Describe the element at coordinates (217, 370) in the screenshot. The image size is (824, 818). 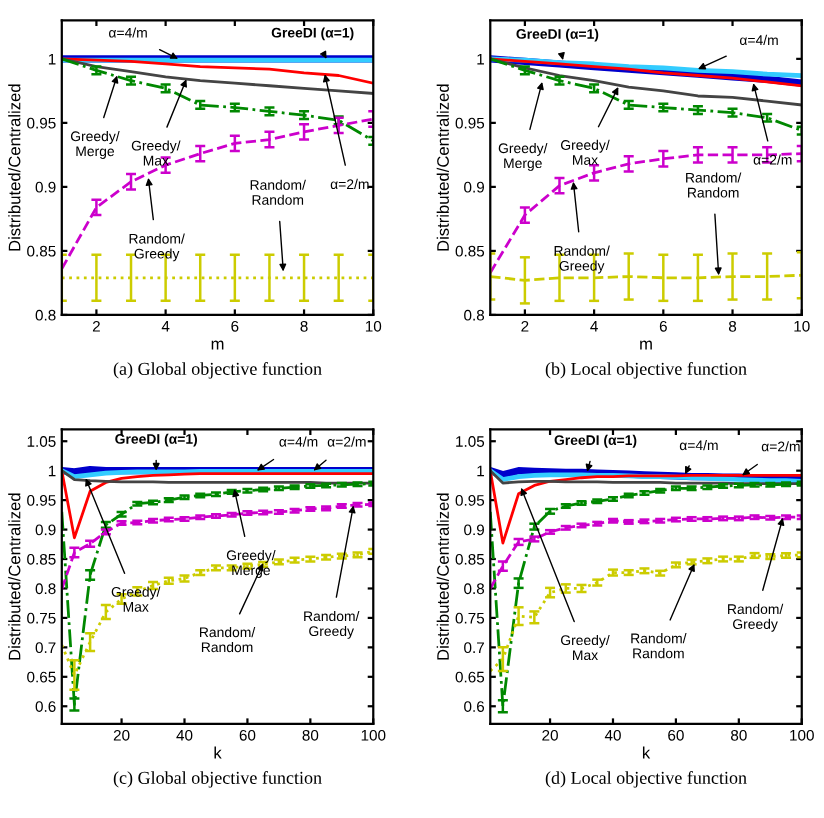
I see `text: (a) Global objective function` at that location.